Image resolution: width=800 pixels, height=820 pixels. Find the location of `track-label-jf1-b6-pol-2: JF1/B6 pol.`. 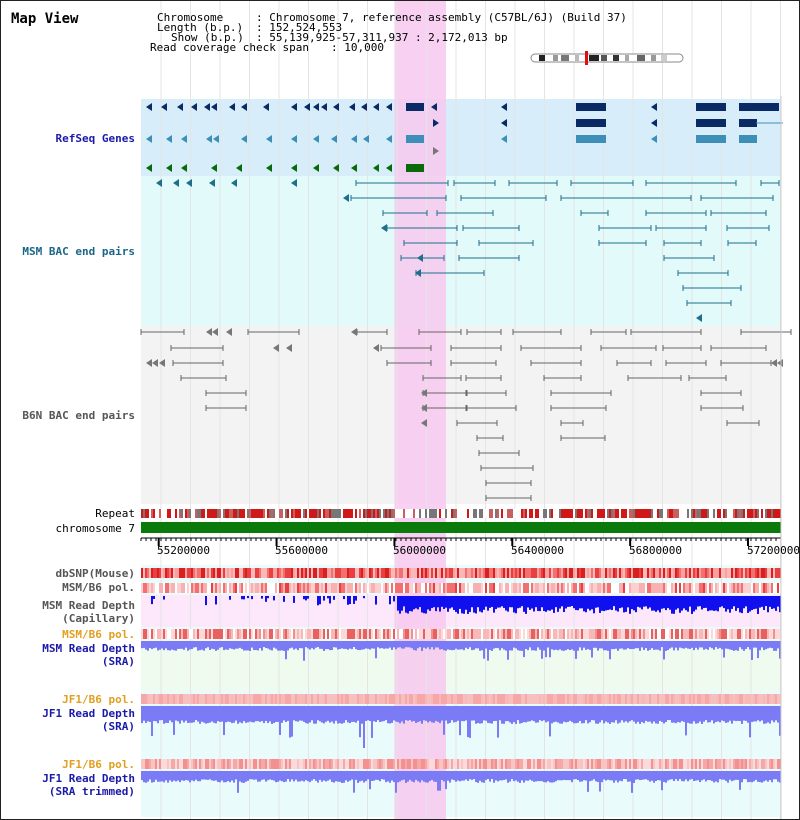

track-label-jf1-b6-pol-2: JF1/B6 pol. is located at coordinates (98, 764).